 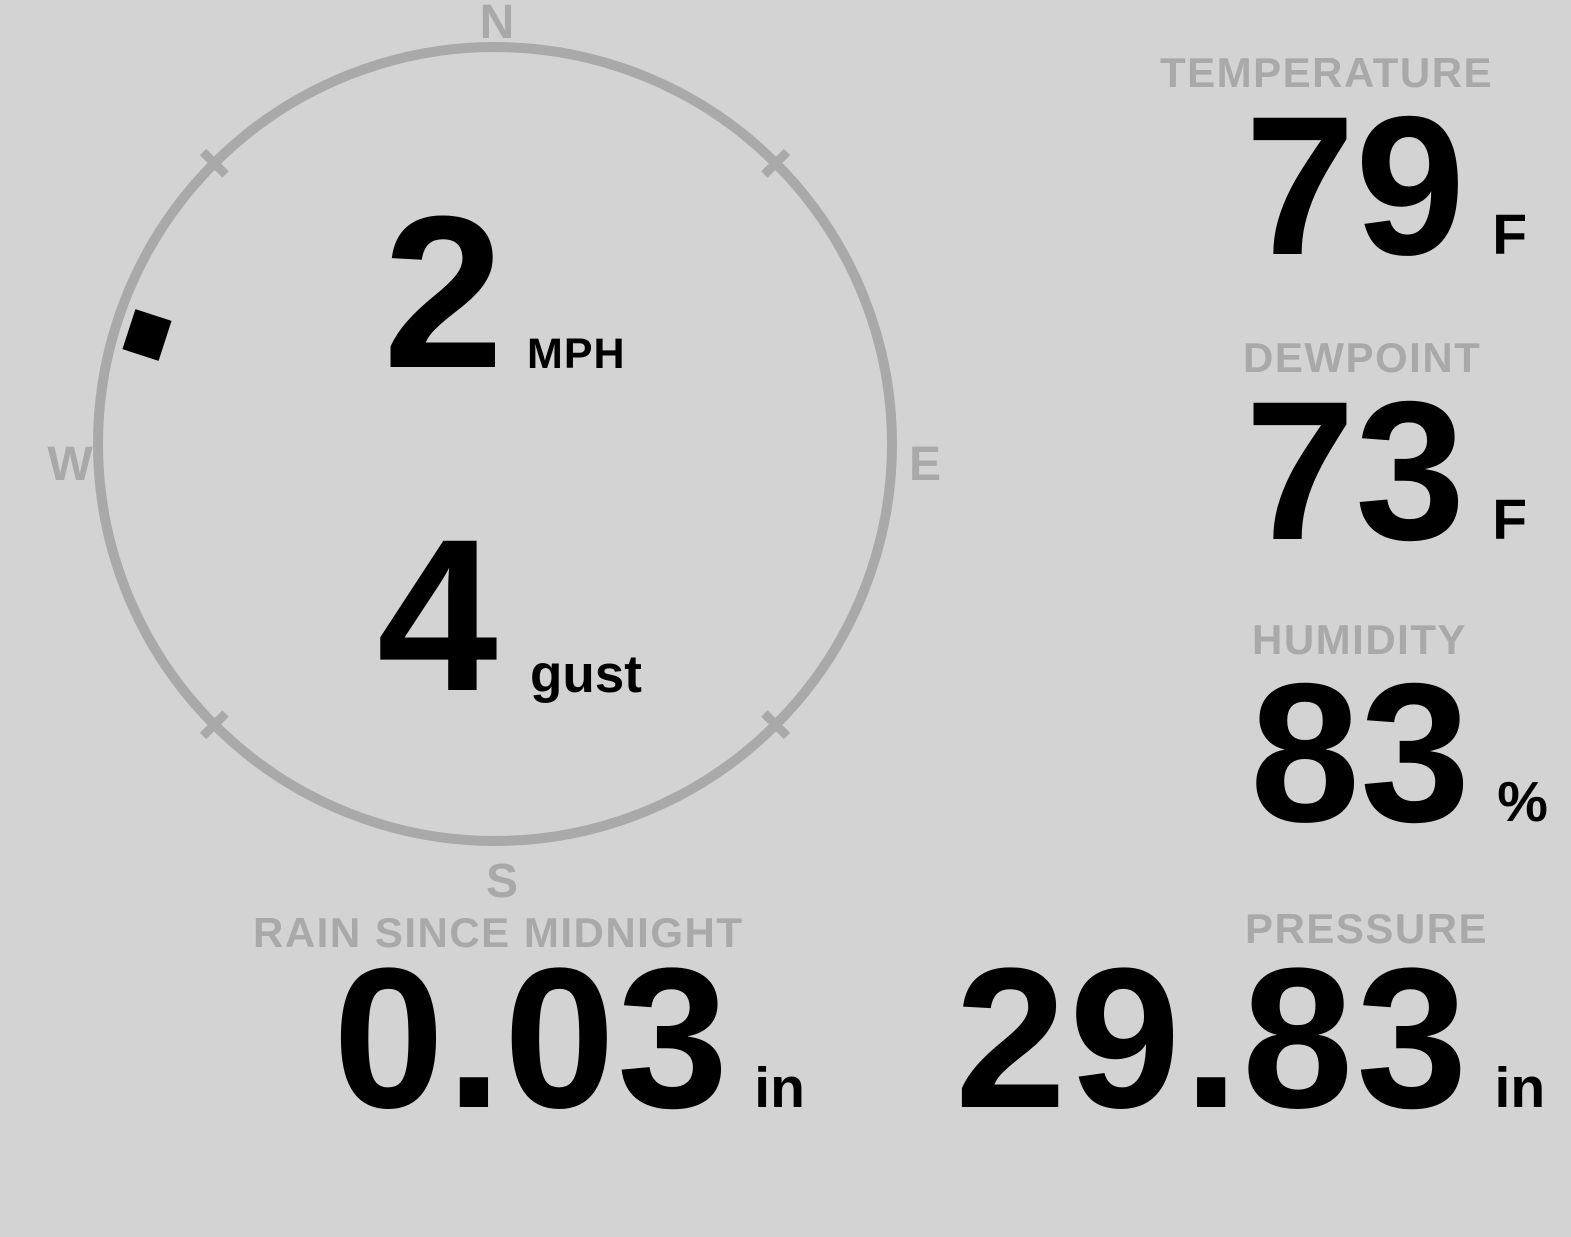 I want to click on humidity-reading: 83 %, so click(x=1399, y=753).